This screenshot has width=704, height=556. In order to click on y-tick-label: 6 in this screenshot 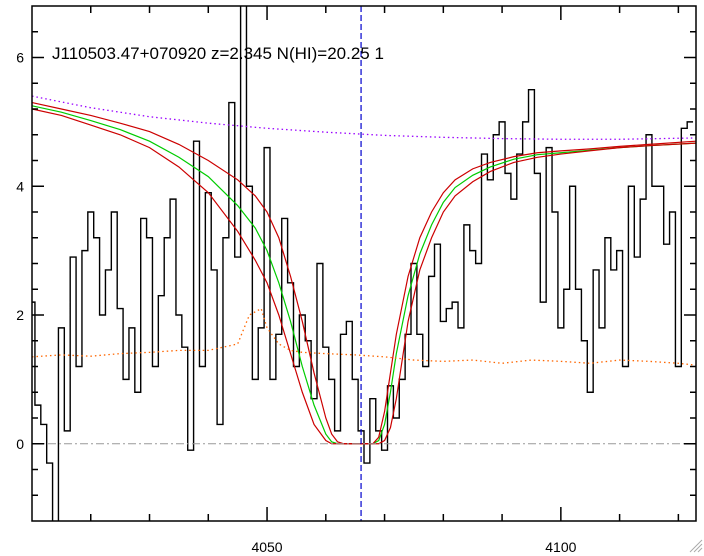, I will do `click(20, 58)`.